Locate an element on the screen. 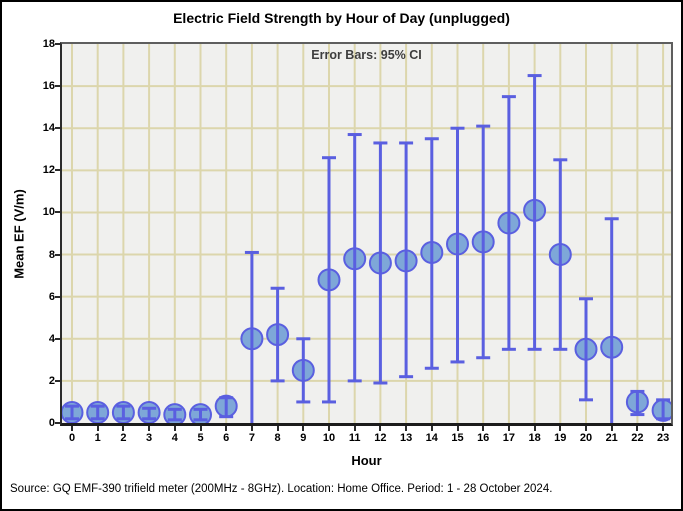 The width and height of the screenshot is (683, 511). x-tick-label: 12 is located at coordinates (380, 438).